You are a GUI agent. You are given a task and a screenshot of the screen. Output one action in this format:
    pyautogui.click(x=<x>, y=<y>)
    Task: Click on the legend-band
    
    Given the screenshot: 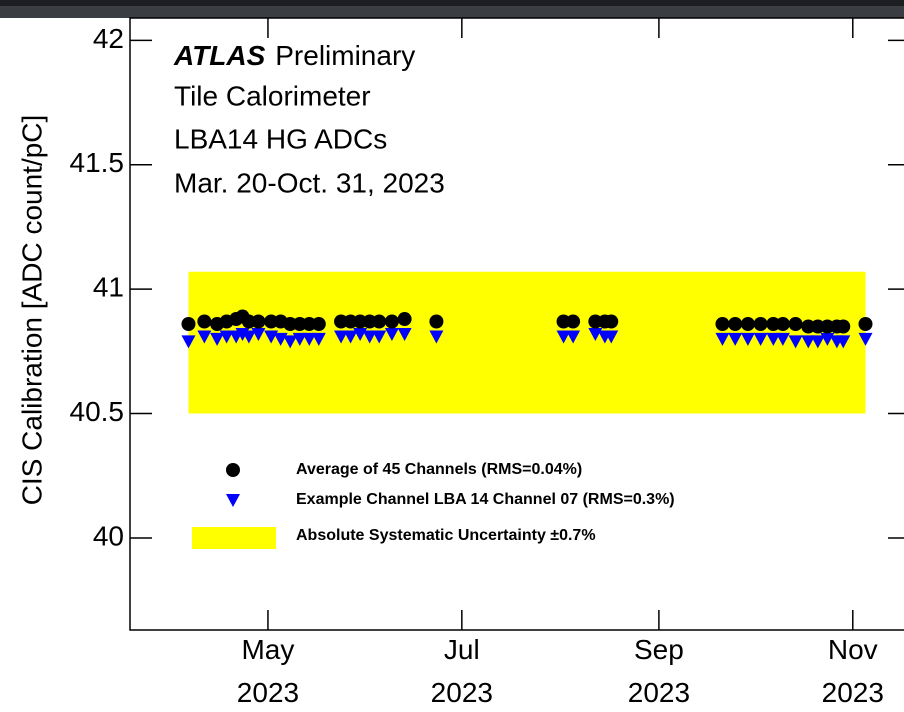 What is the action you would take?
    pyautogui.click(x=234, y=538)
    